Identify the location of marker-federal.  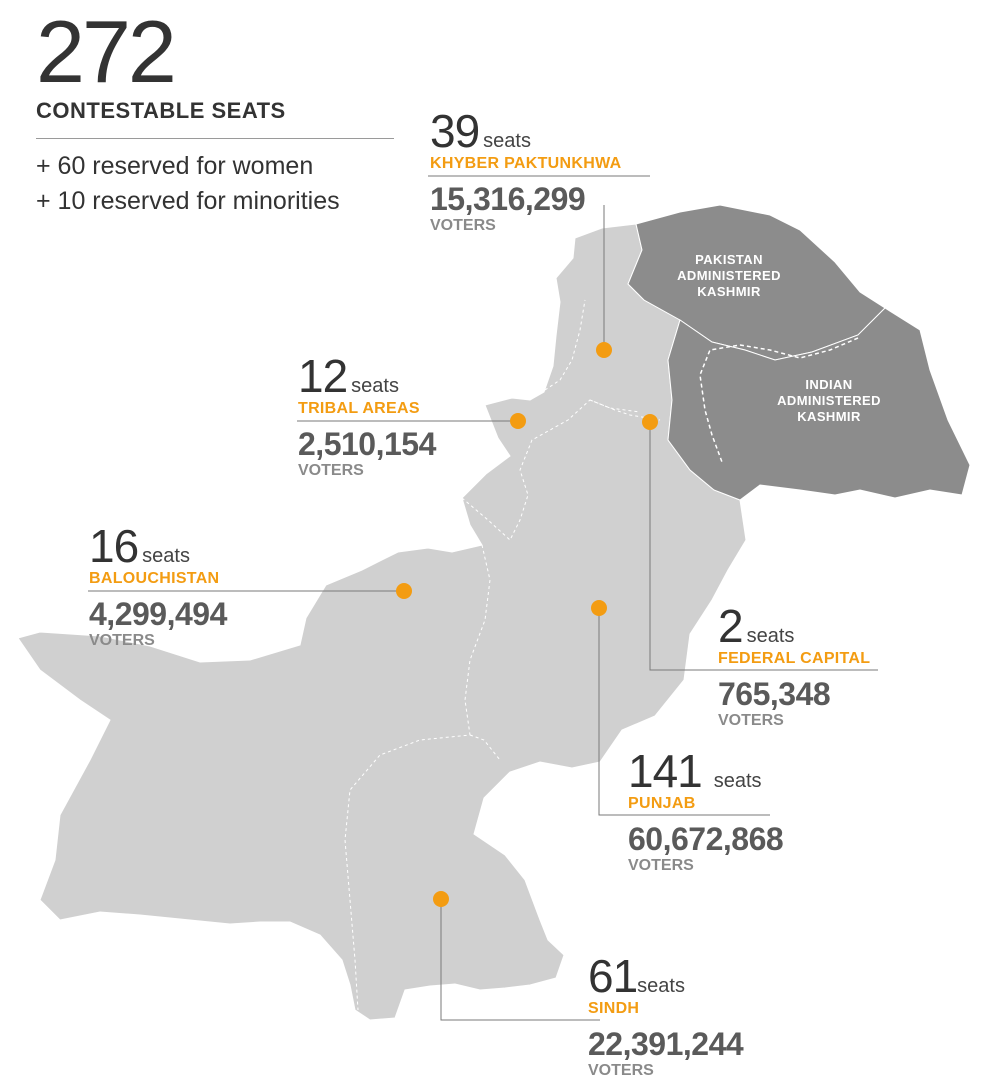
(650, 422).